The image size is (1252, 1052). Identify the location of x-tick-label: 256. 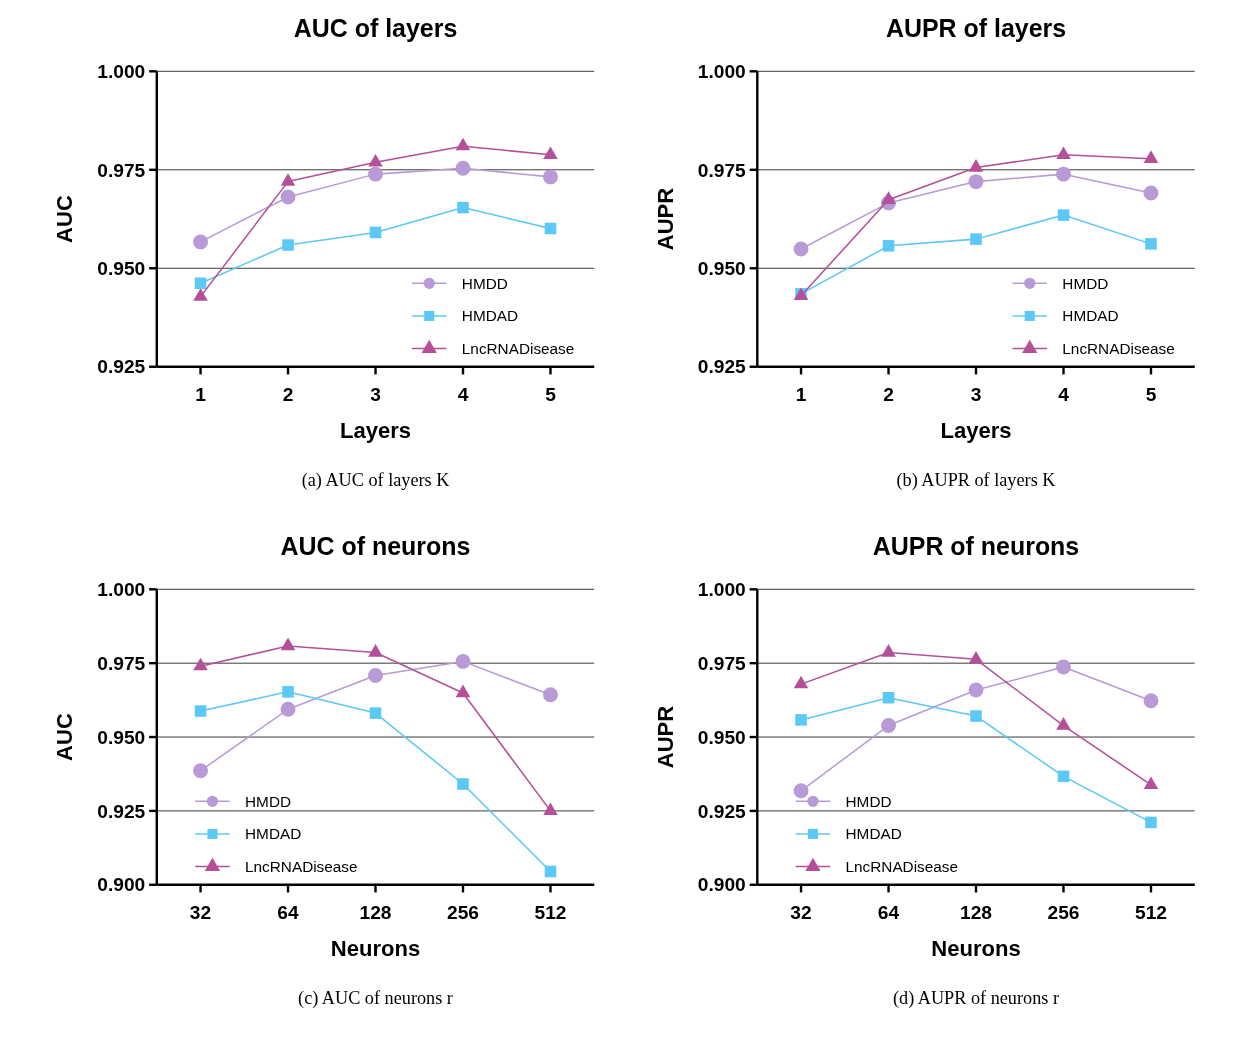
(1063, 913).